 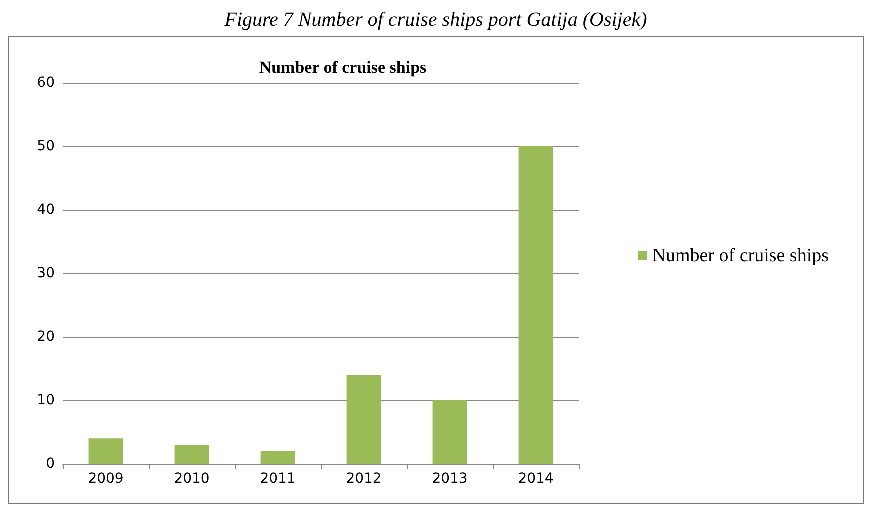 What do you see at coordinates (46, 337) in the screenshot?
I see `y-tick-label: 20` at bounding box center [46, 337].